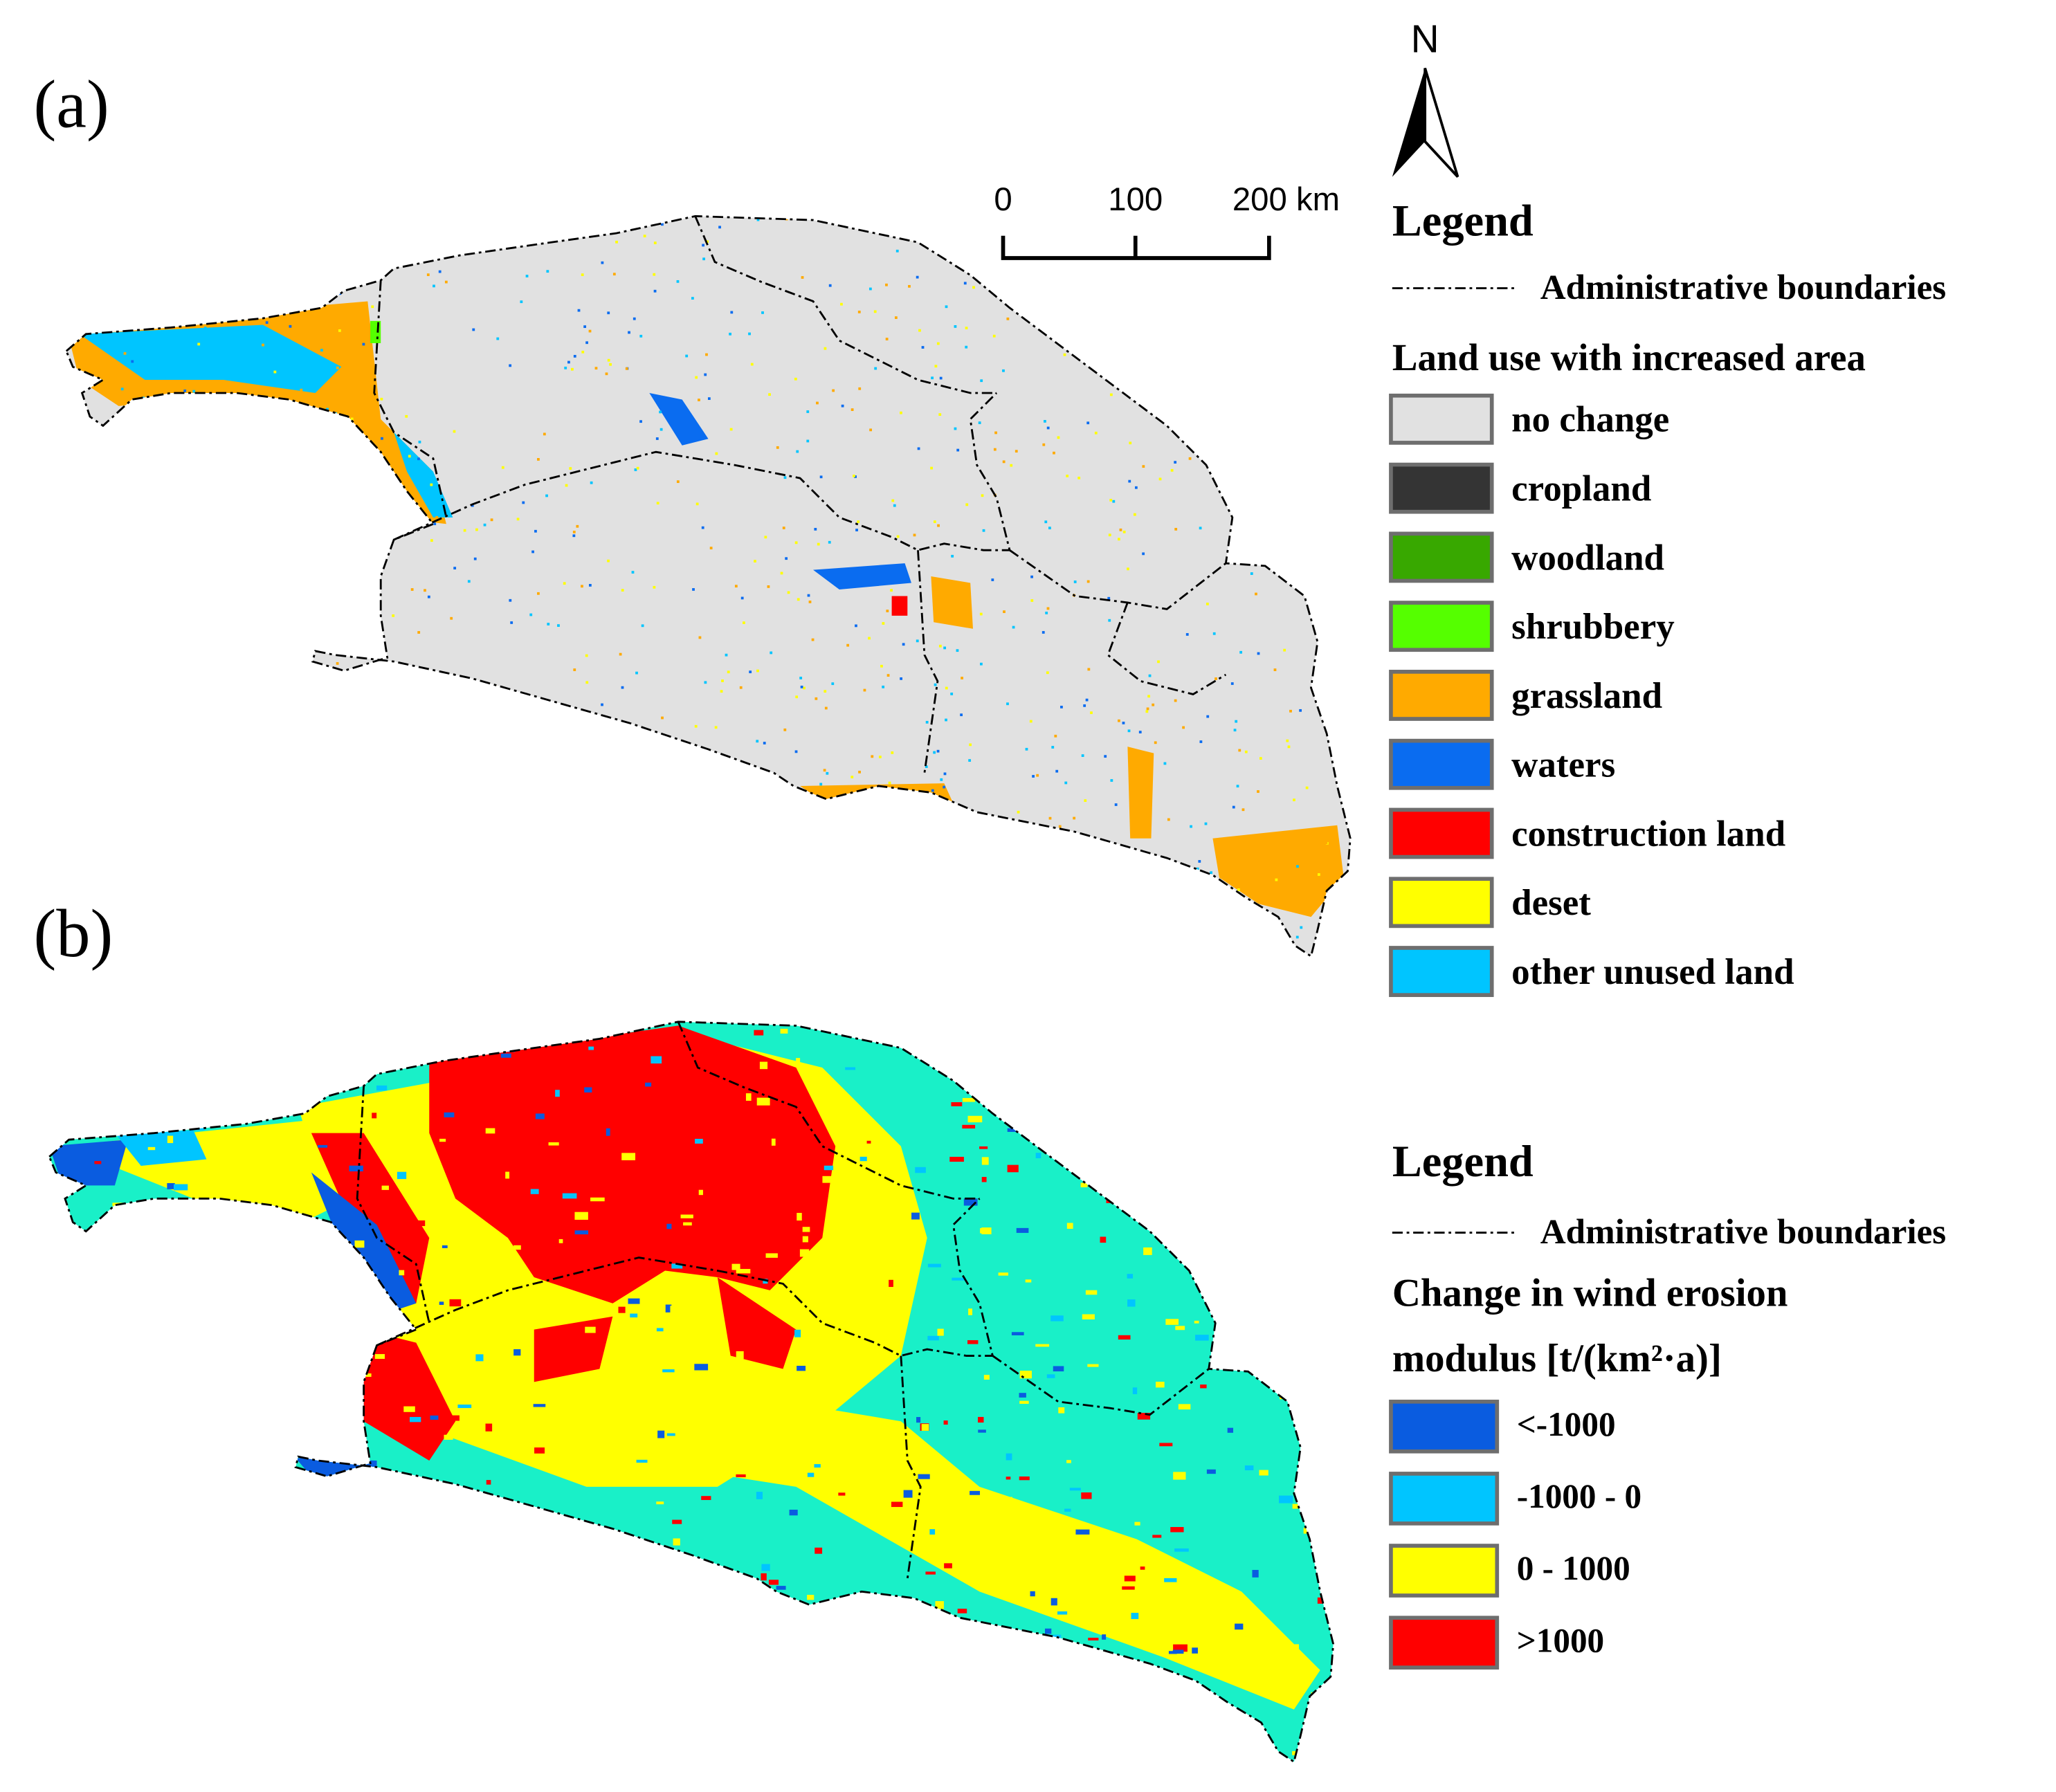  I want to click on land-patch, so click(899, 606).